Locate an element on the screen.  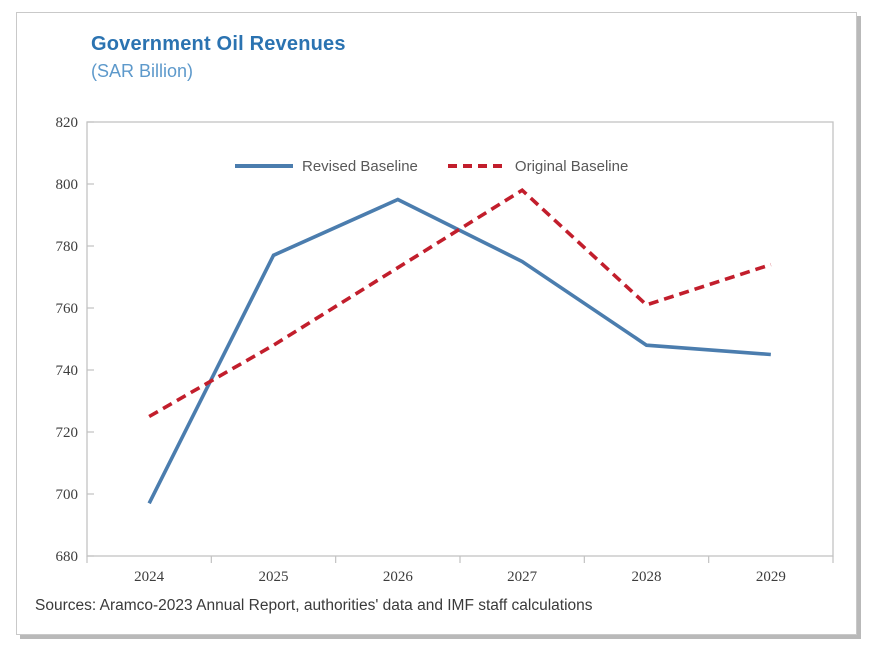
y-axis-label: 680 is located at coordinates (67, 557).